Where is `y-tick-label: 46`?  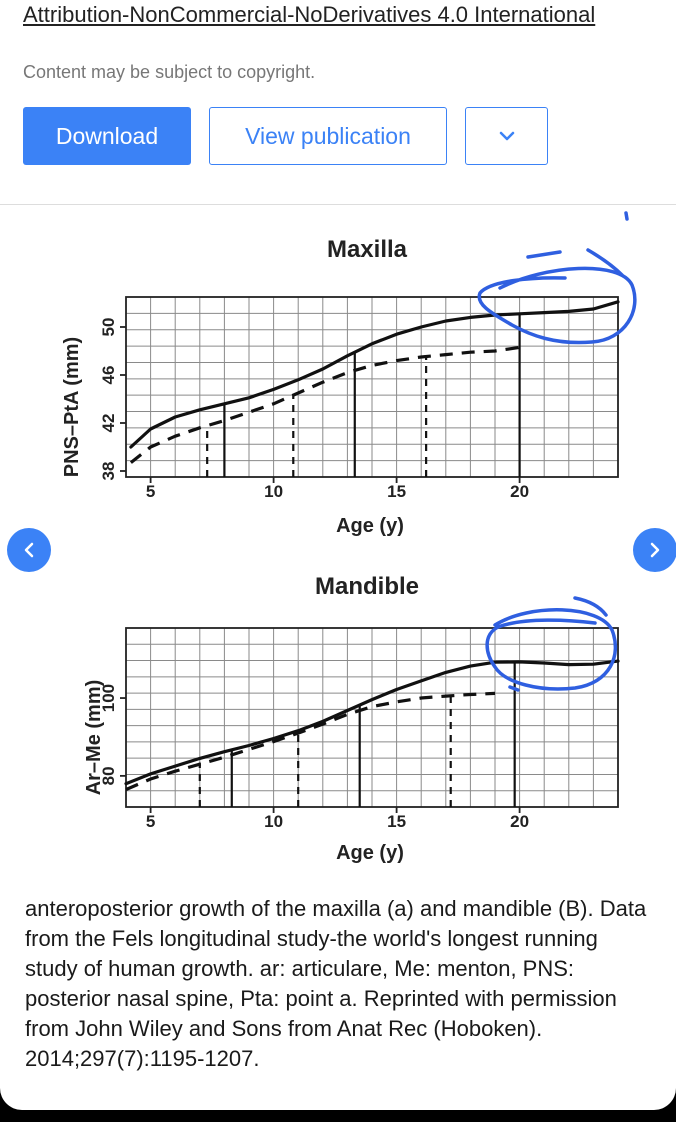 y-tick-label: 46 is located at coordinates (108, 375).